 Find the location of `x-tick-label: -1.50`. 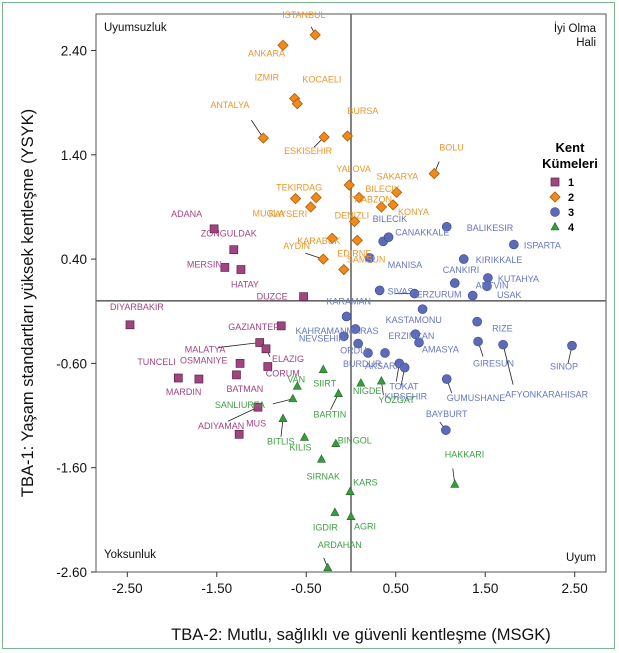

x-tick-label: -1.50 is located at coordinates (216, 588).